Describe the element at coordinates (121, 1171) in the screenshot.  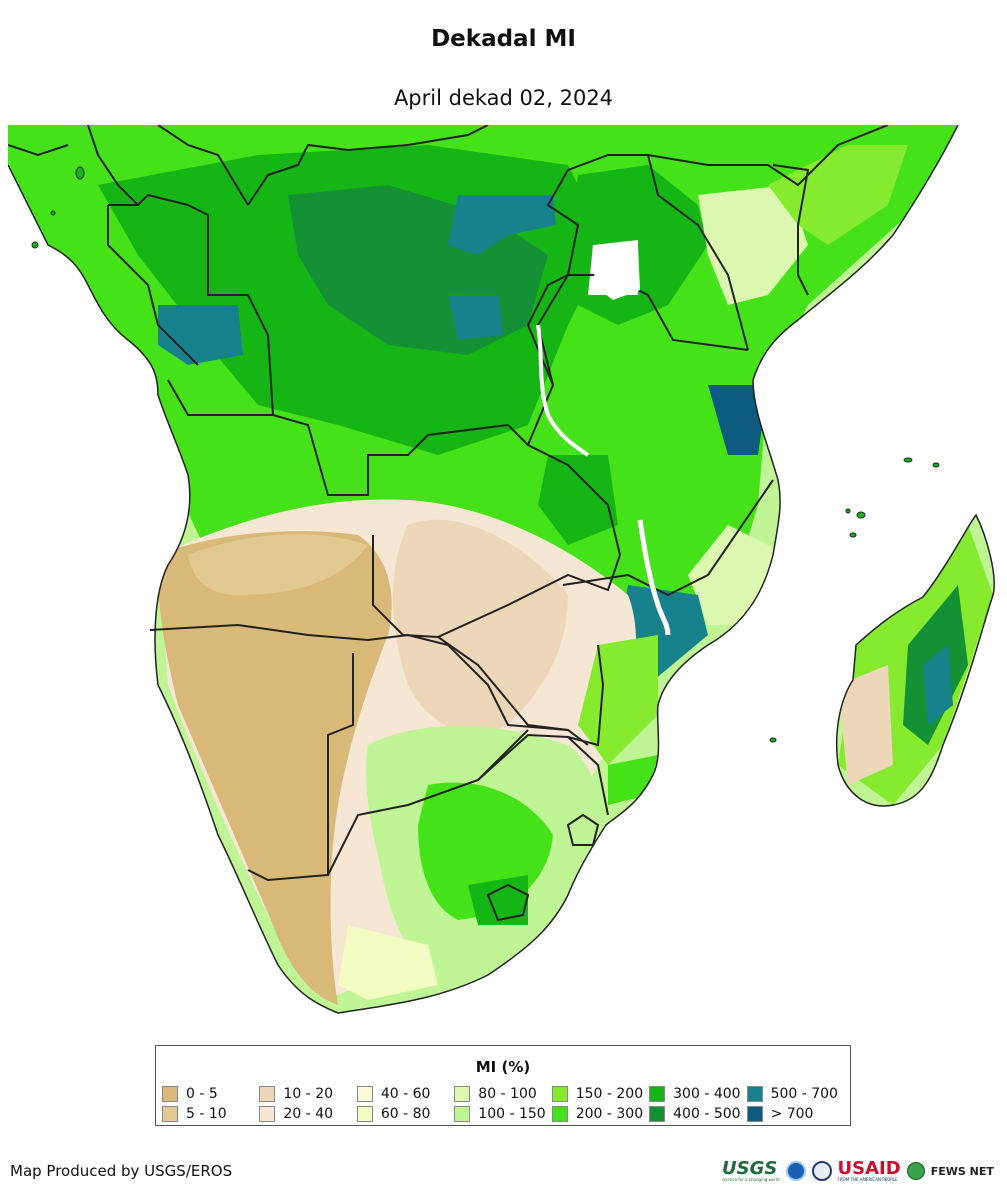
I see `map-credit: Map Produced by USGS/EROS` at that location.